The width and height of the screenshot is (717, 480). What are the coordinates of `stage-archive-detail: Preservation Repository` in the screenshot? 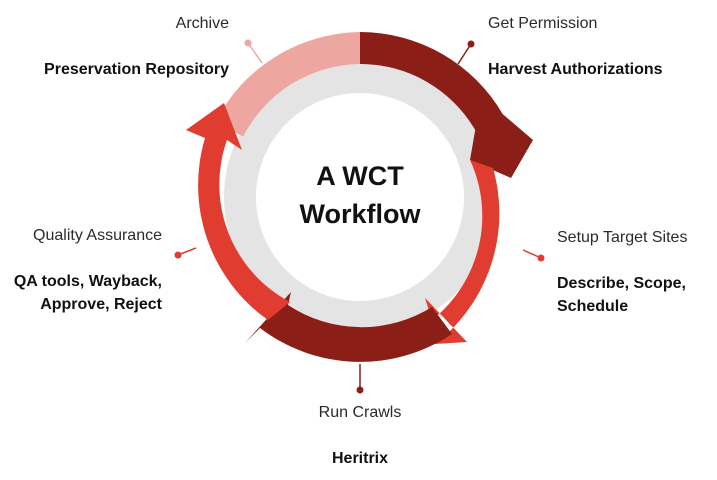 It's located at (136, 69).